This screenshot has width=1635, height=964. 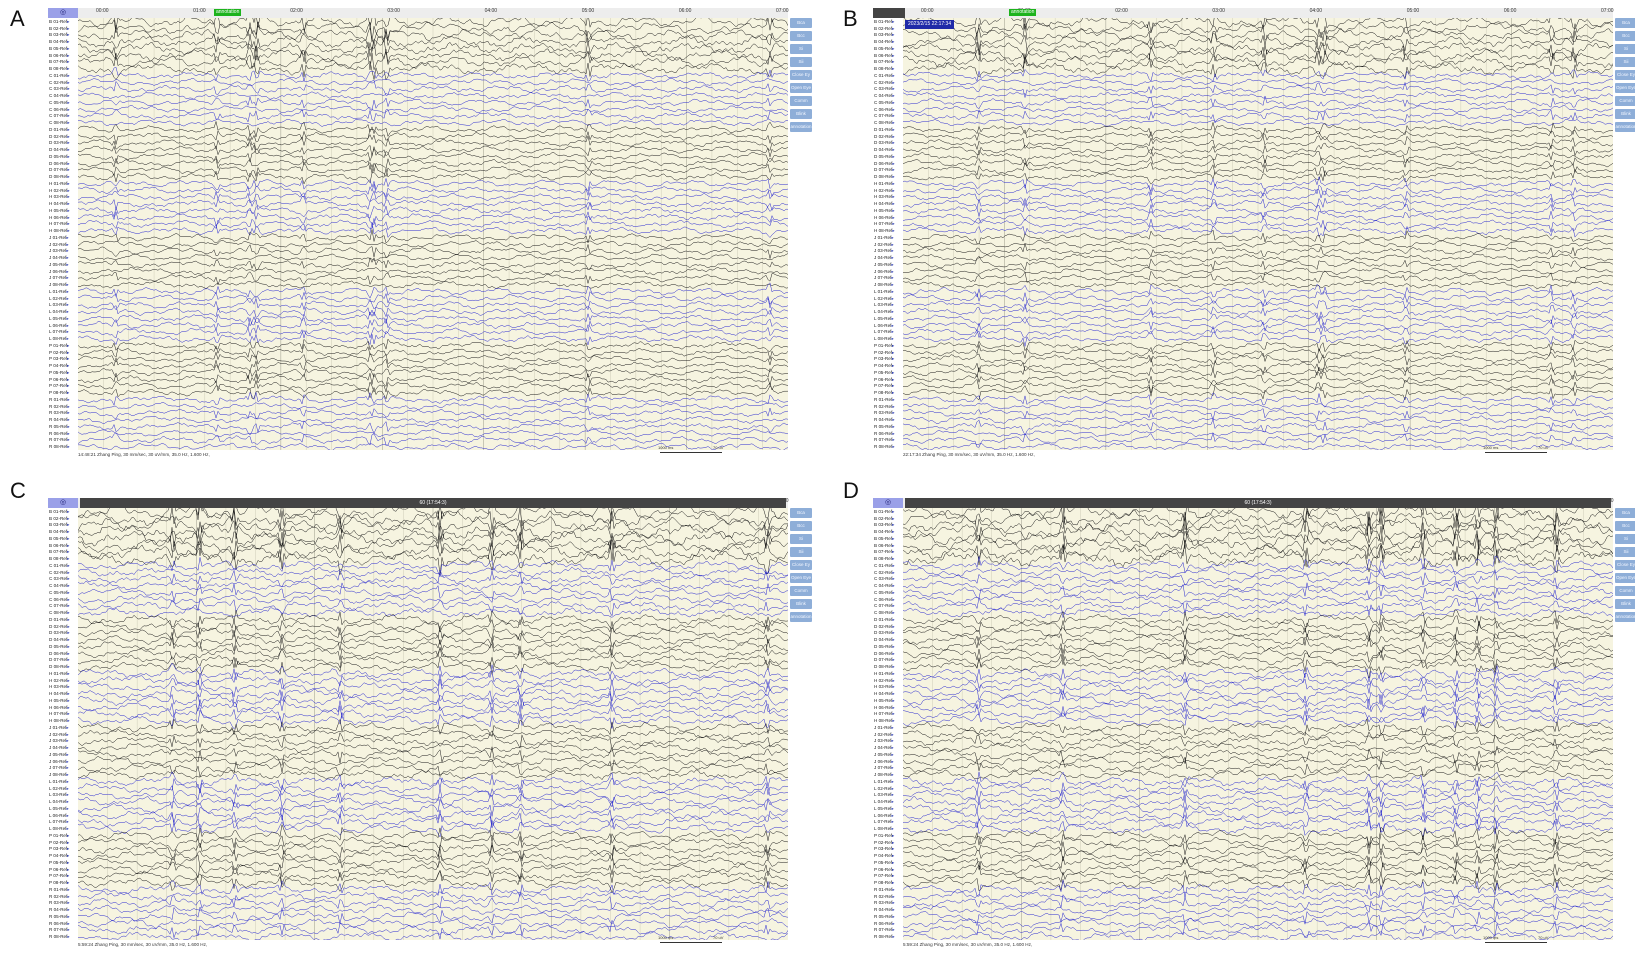 What do you see at coordinates (59, 639) in the screenshot?
I see `channel-label: D 04-Ref▸` at bounding box center [59, 639].